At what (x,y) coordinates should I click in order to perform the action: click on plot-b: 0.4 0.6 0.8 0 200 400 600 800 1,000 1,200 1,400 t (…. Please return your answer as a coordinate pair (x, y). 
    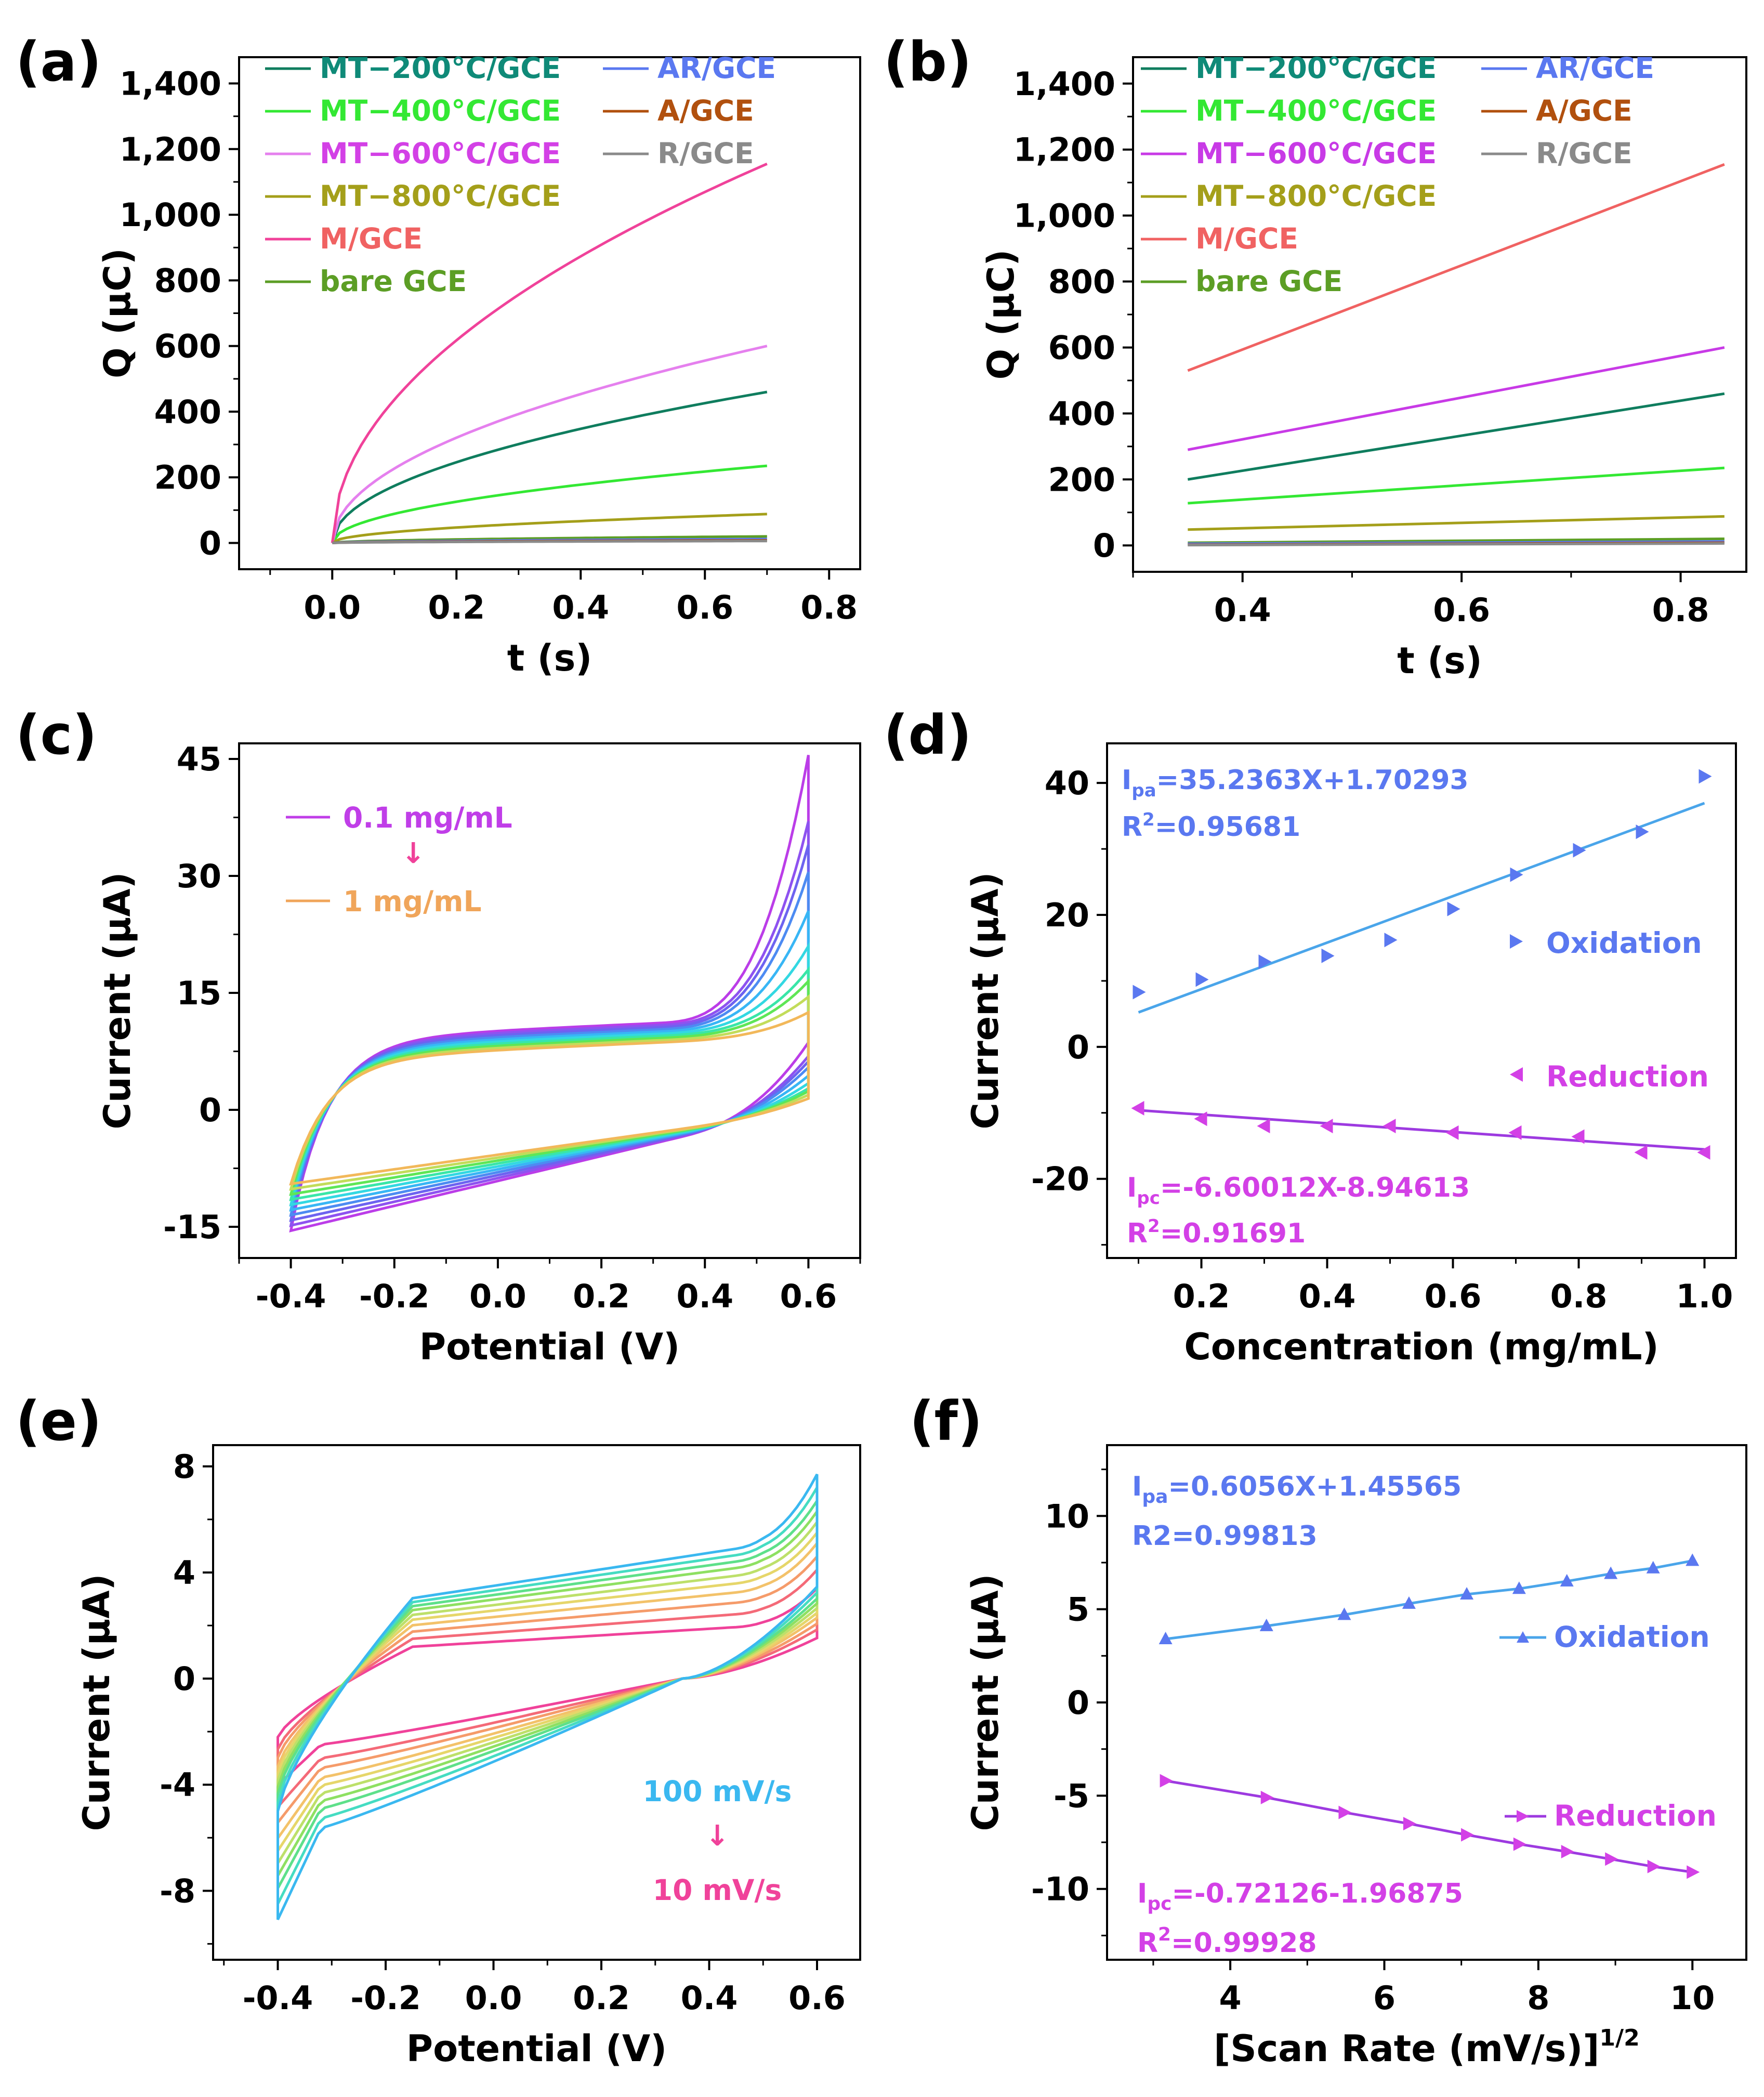
    Looking at the image, I should click on (1364, 366).